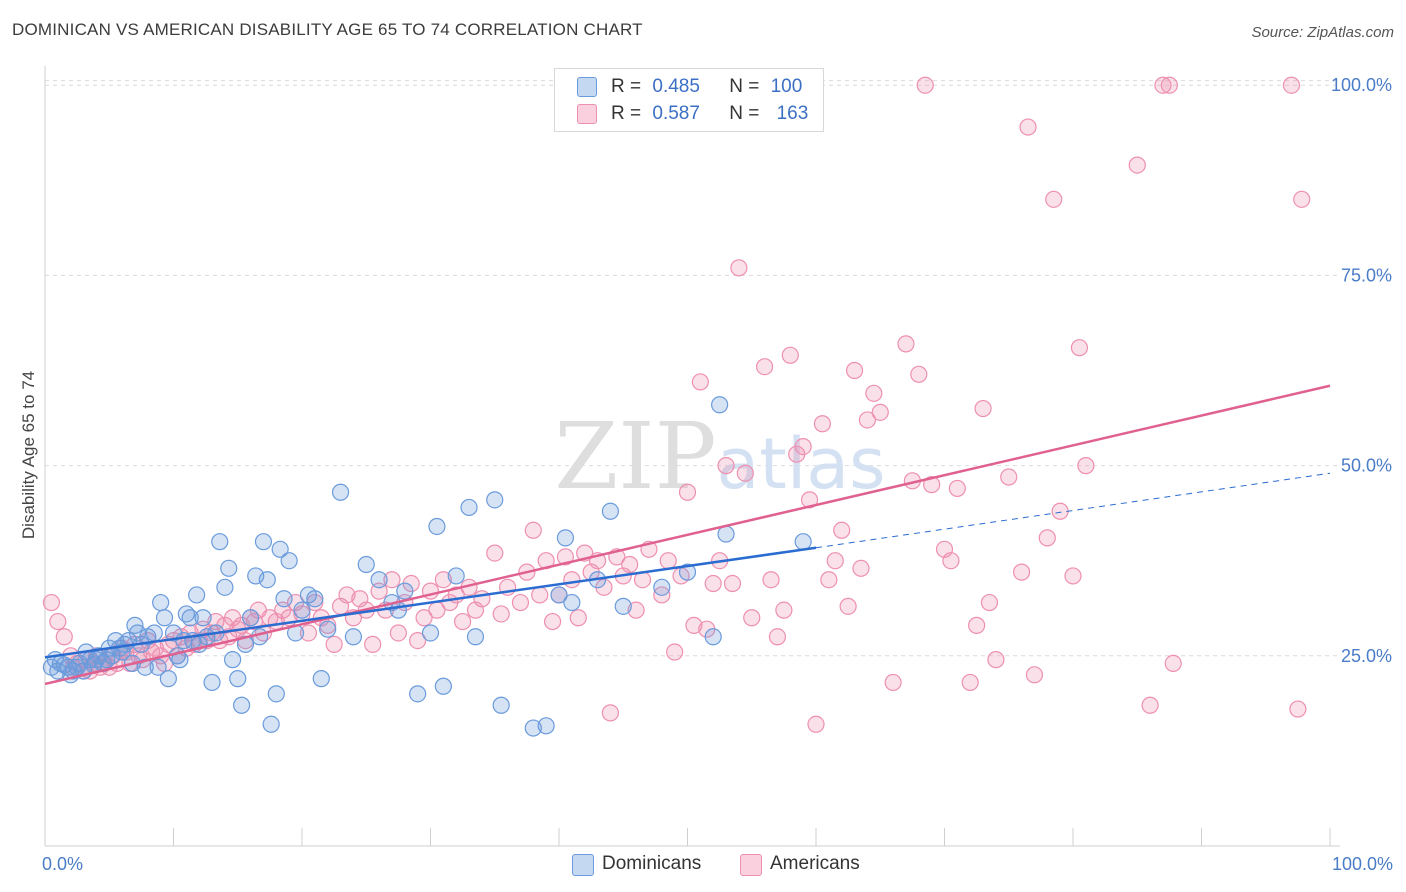 This screenshot has height=892, width=1406. I want to click on n-value-americans: 163, so click(792, 113).